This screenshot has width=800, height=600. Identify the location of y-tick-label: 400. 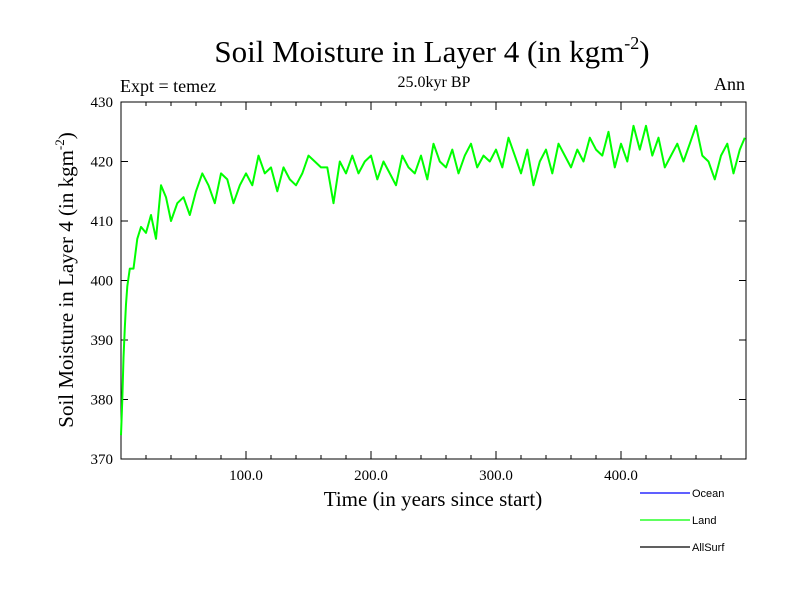
(102, 282).